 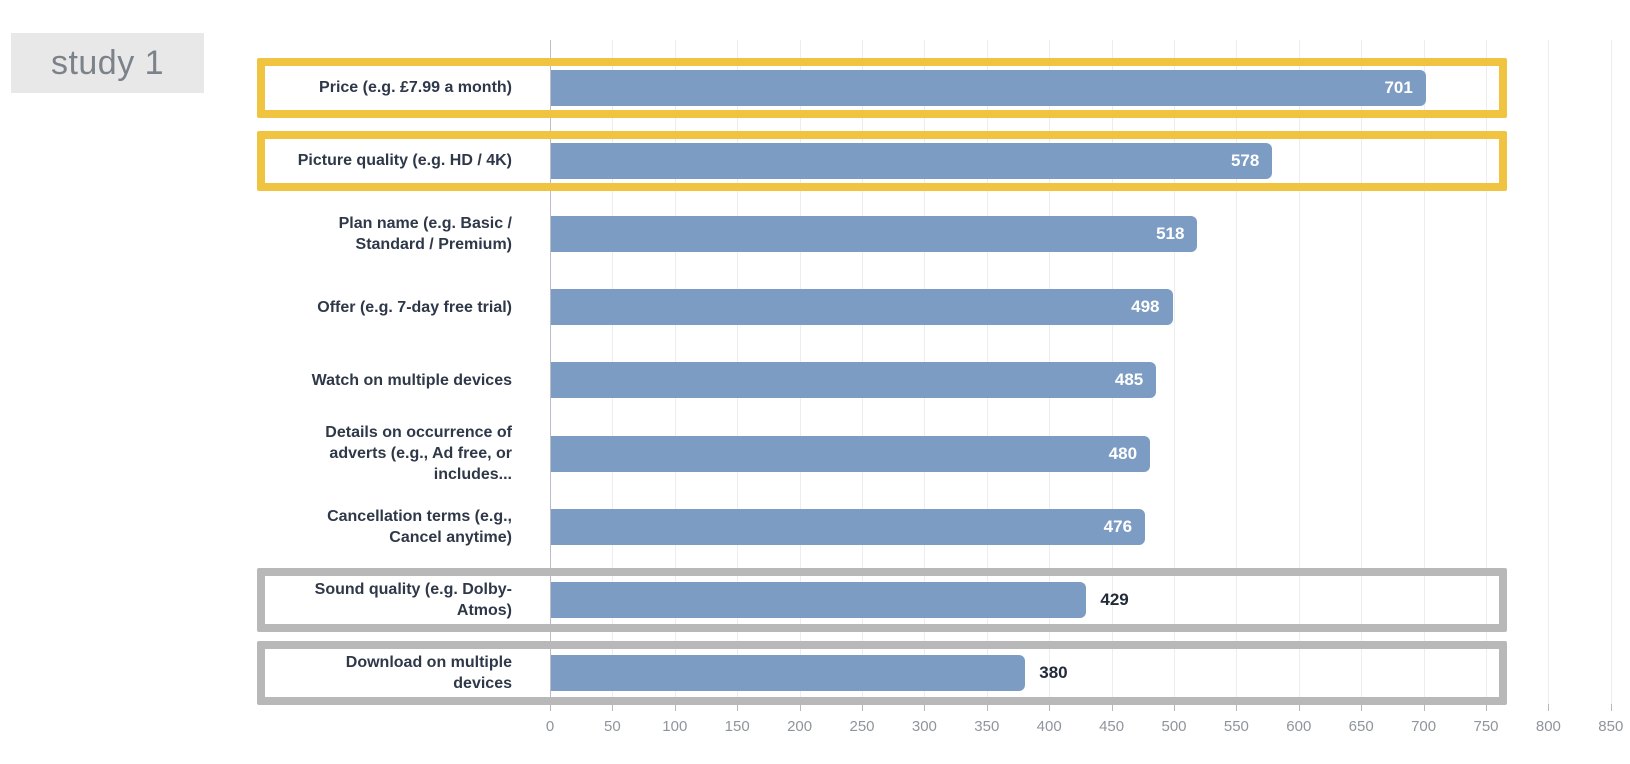 What do you see at coordinates (1486, 726) in the screenshot?
I see `x-tick-label: 750` at bounding box center [1486, 726].